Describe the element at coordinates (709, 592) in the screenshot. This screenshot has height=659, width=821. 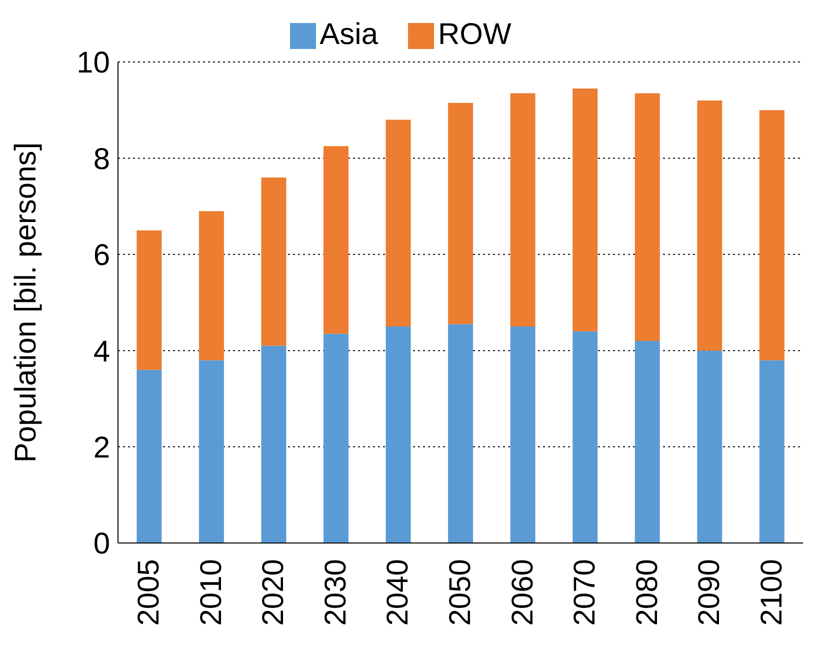
I see `x-tick-label: 2090` at that location.